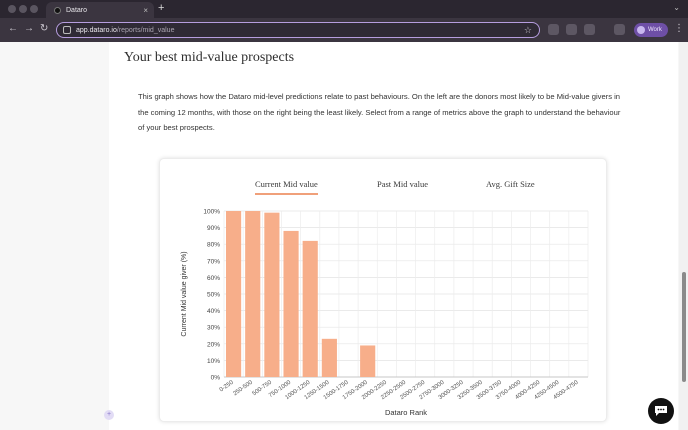 This screenshot has width=688, height=430. I want to click on new-tab-button: +, so click(161, 8).